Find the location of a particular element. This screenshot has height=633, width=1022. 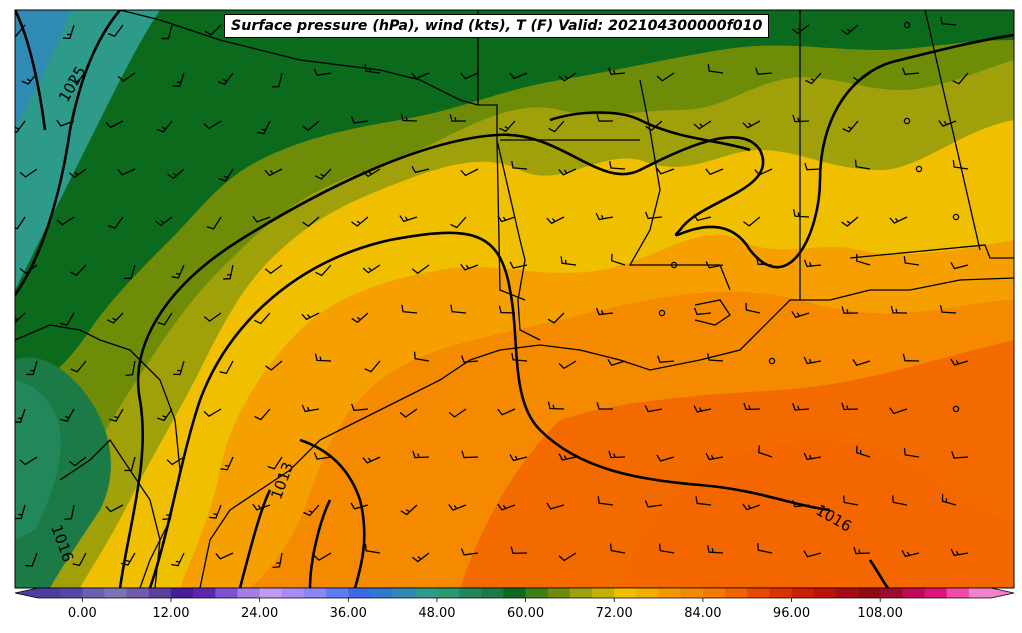

colorbar-outline is located at coordinates (514, 593).